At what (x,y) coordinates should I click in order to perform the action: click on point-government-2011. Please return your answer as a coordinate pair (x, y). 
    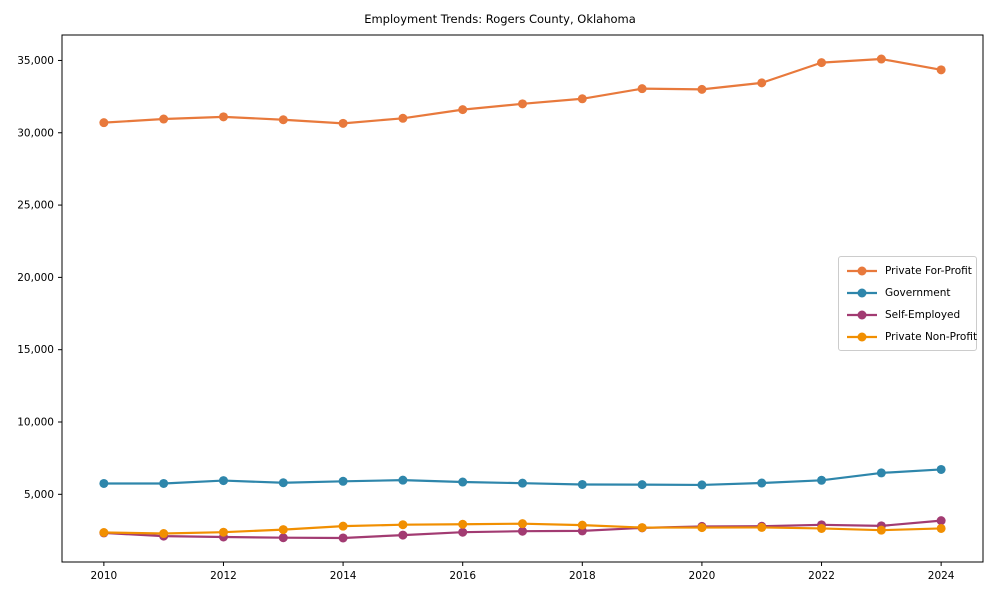
    Looking at the image, I should click on (164, 483).